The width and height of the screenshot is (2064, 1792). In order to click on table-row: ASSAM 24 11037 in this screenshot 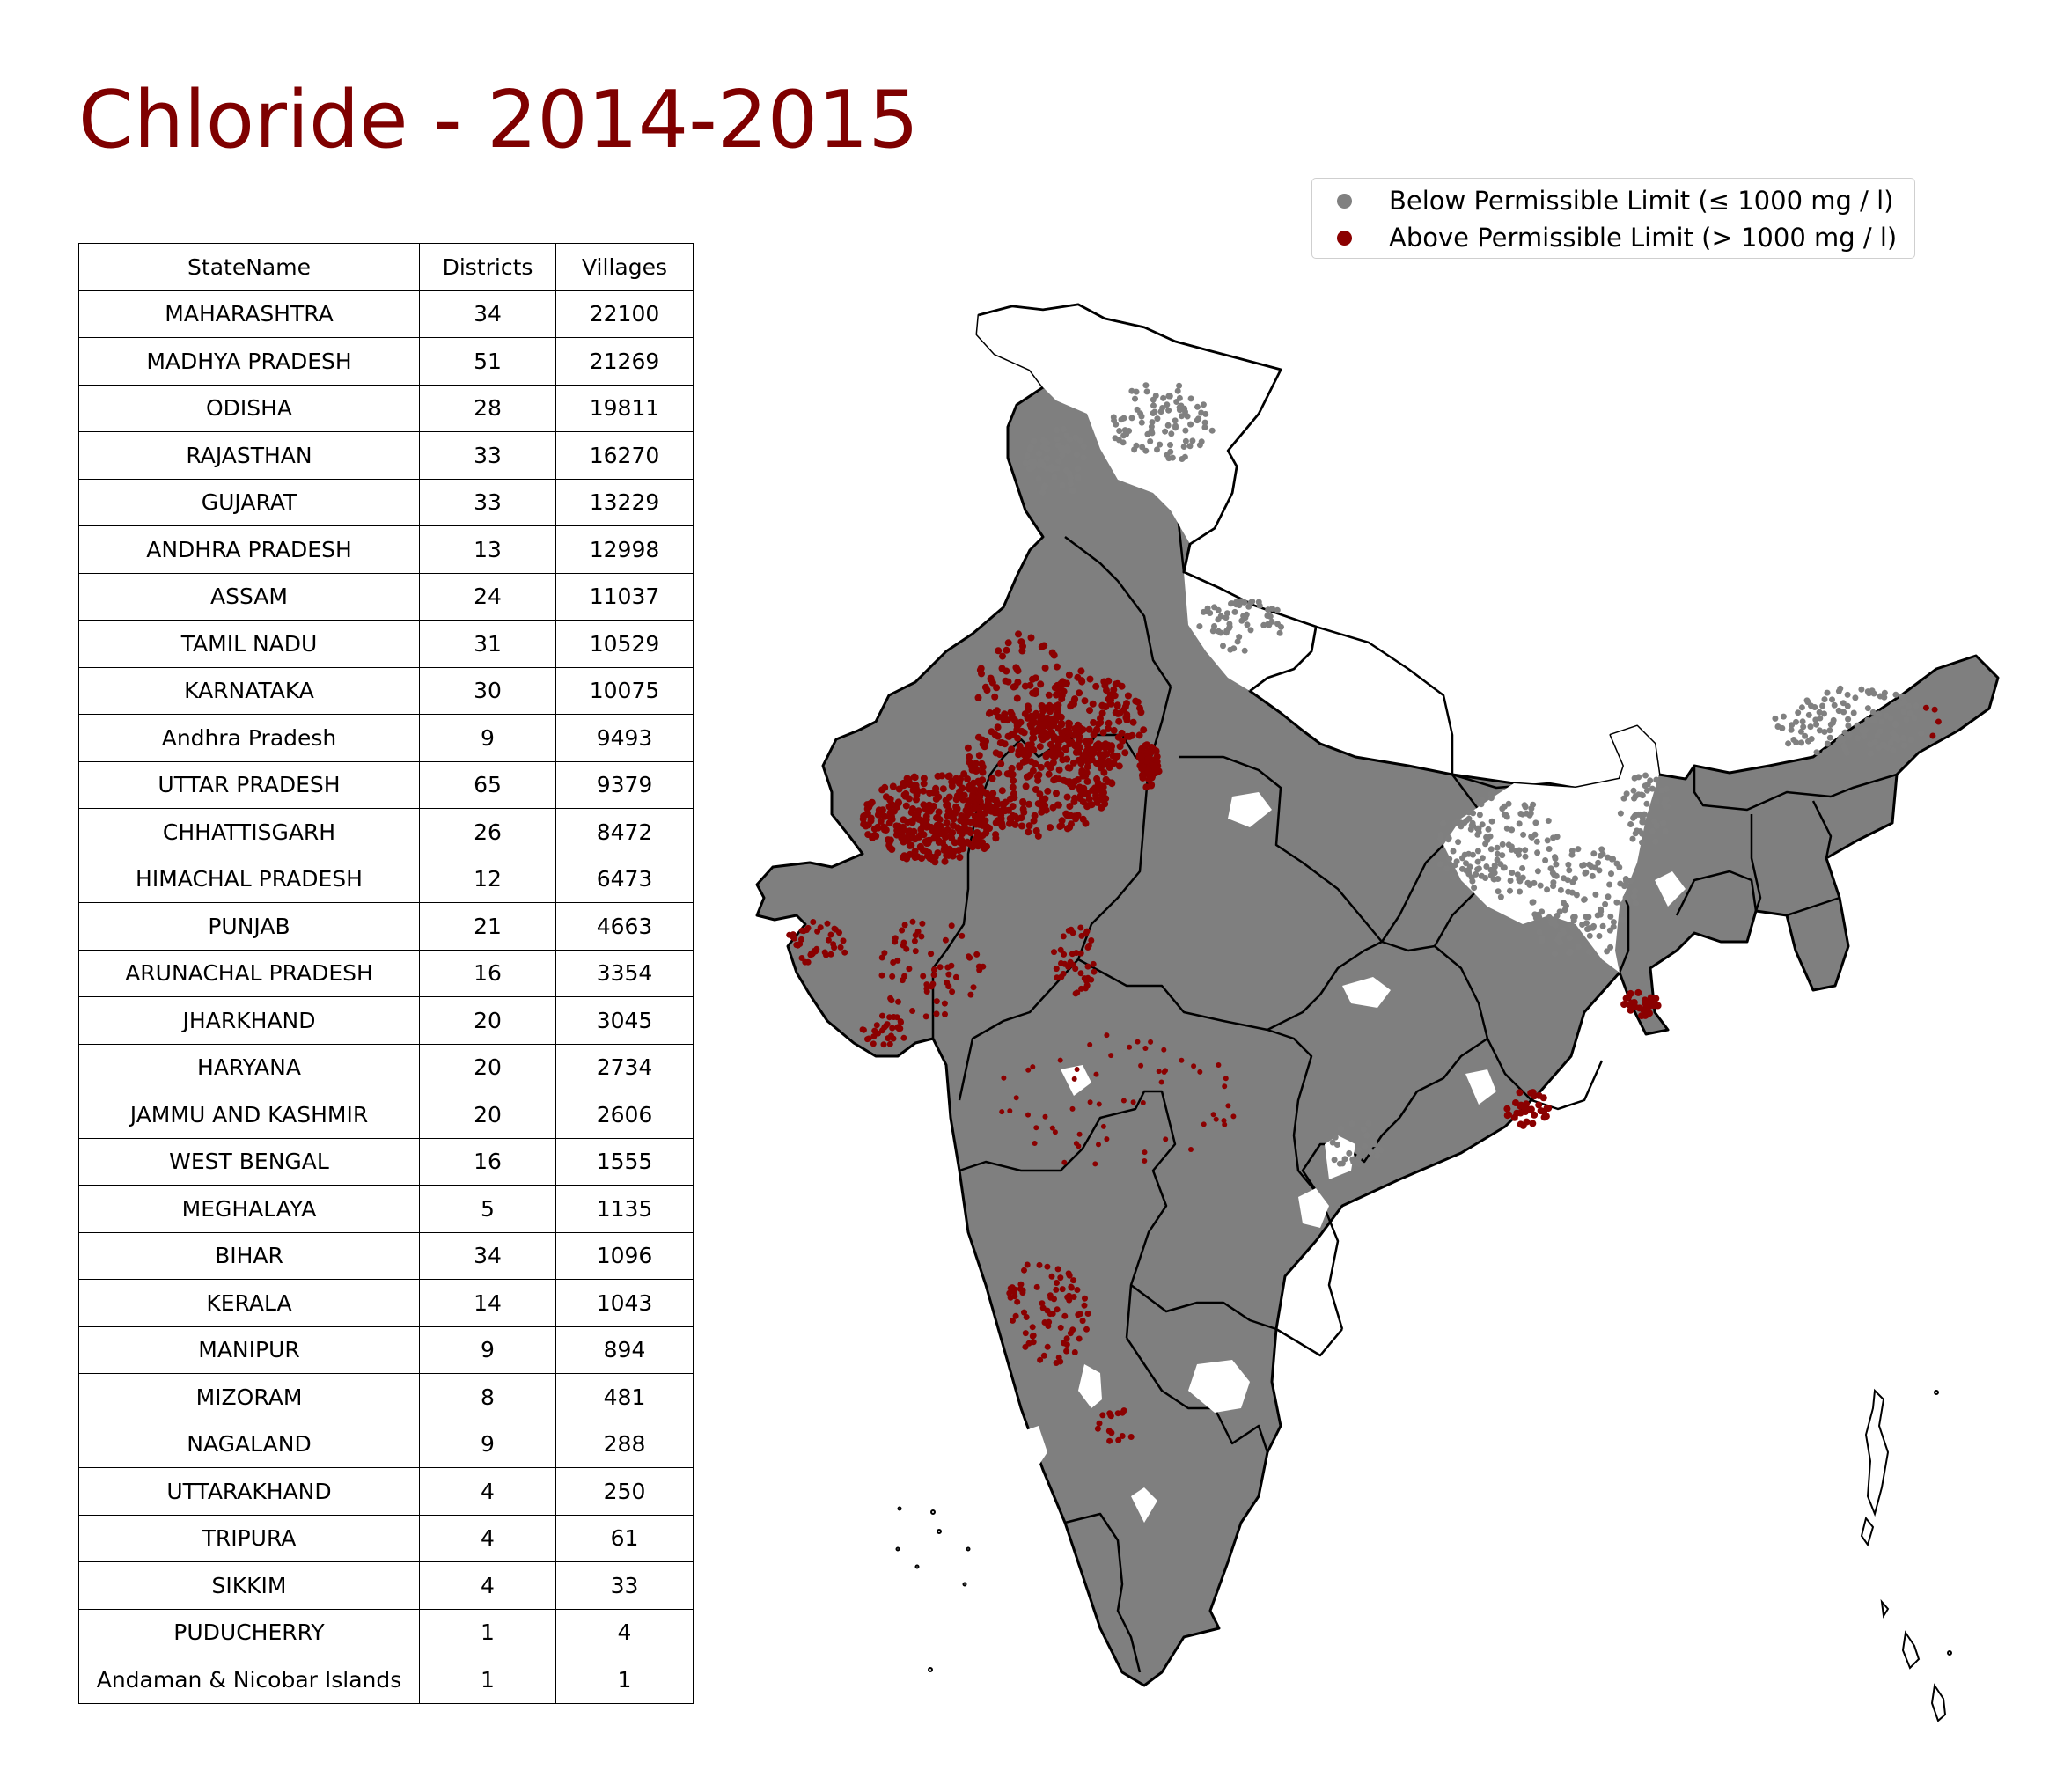, I will do `click(386, 596)`.